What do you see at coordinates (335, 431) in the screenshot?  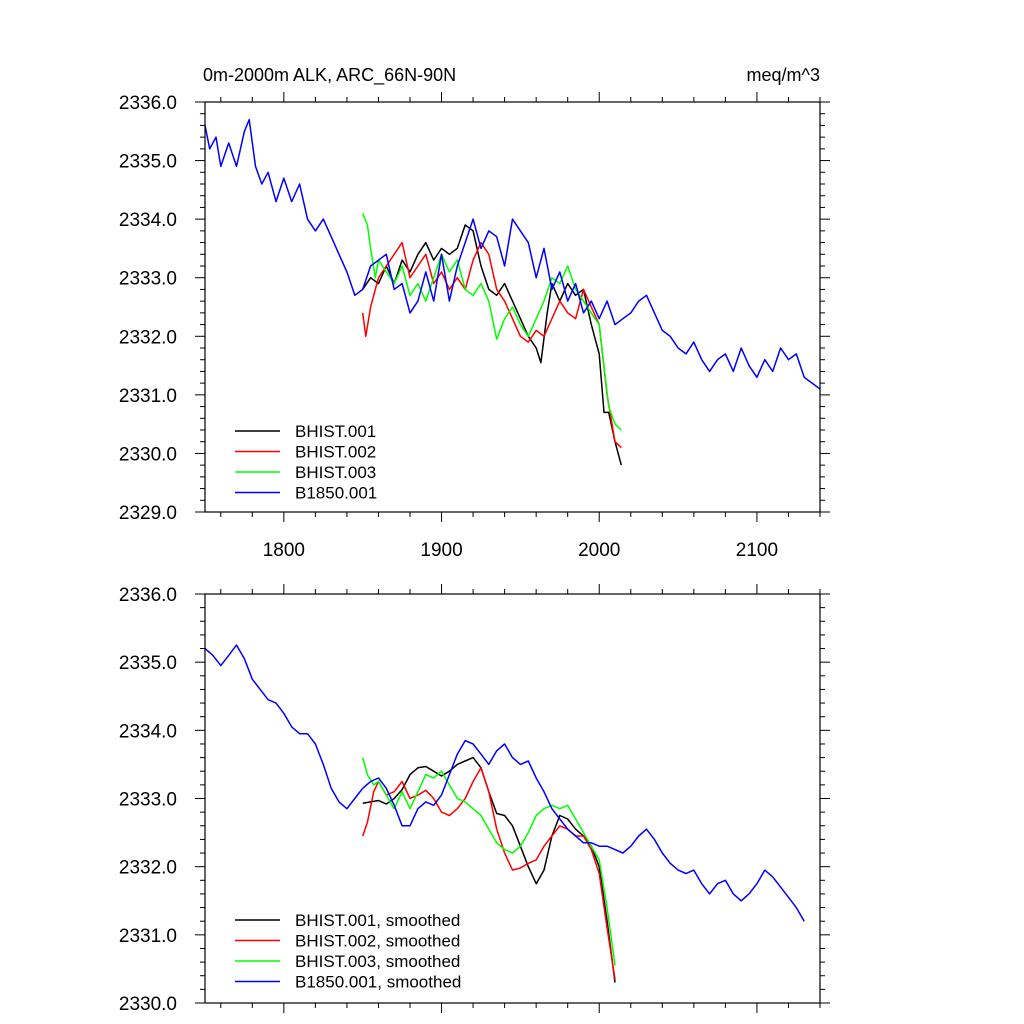 I see `top-panel-legend-label-1: BHIST.001` at bounding box center [335, 431].